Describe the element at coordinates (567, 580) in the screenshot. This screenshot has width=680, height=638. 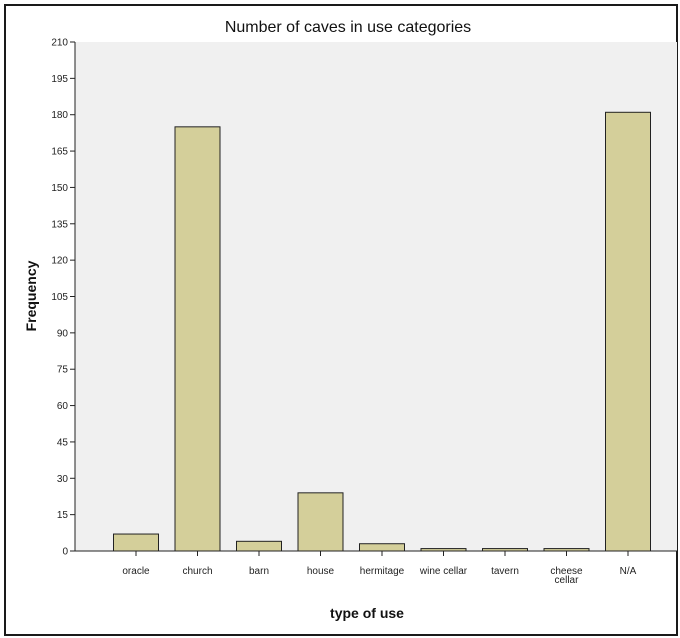
I see `x-tick-label-line: cellar` at that location.